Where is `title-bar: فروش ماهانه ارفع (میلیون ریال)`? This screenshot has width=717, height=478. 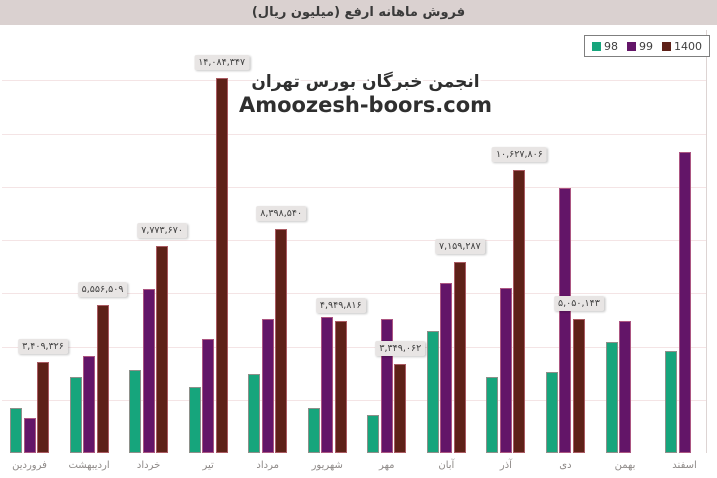
title-bar: فروش ماهانه ارفع (میلیون ریال) is located at coordinates (358, 12).